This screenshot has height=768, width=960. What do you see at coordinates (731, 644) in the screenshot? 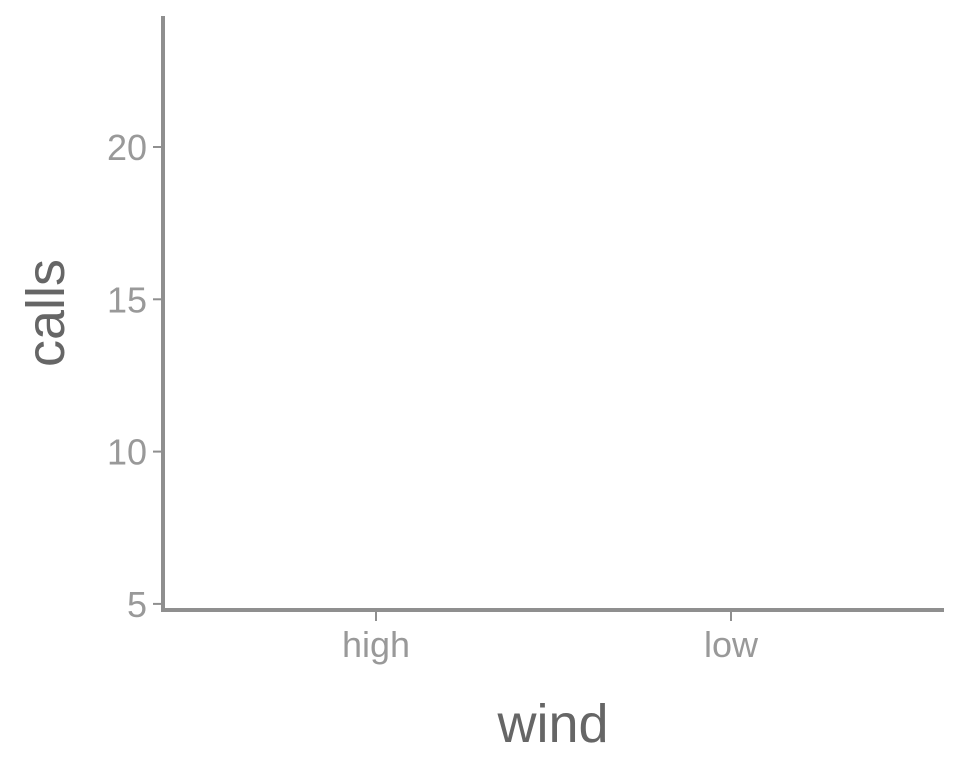
I see `x-tick-label: low` at bounding box center [731, 644].